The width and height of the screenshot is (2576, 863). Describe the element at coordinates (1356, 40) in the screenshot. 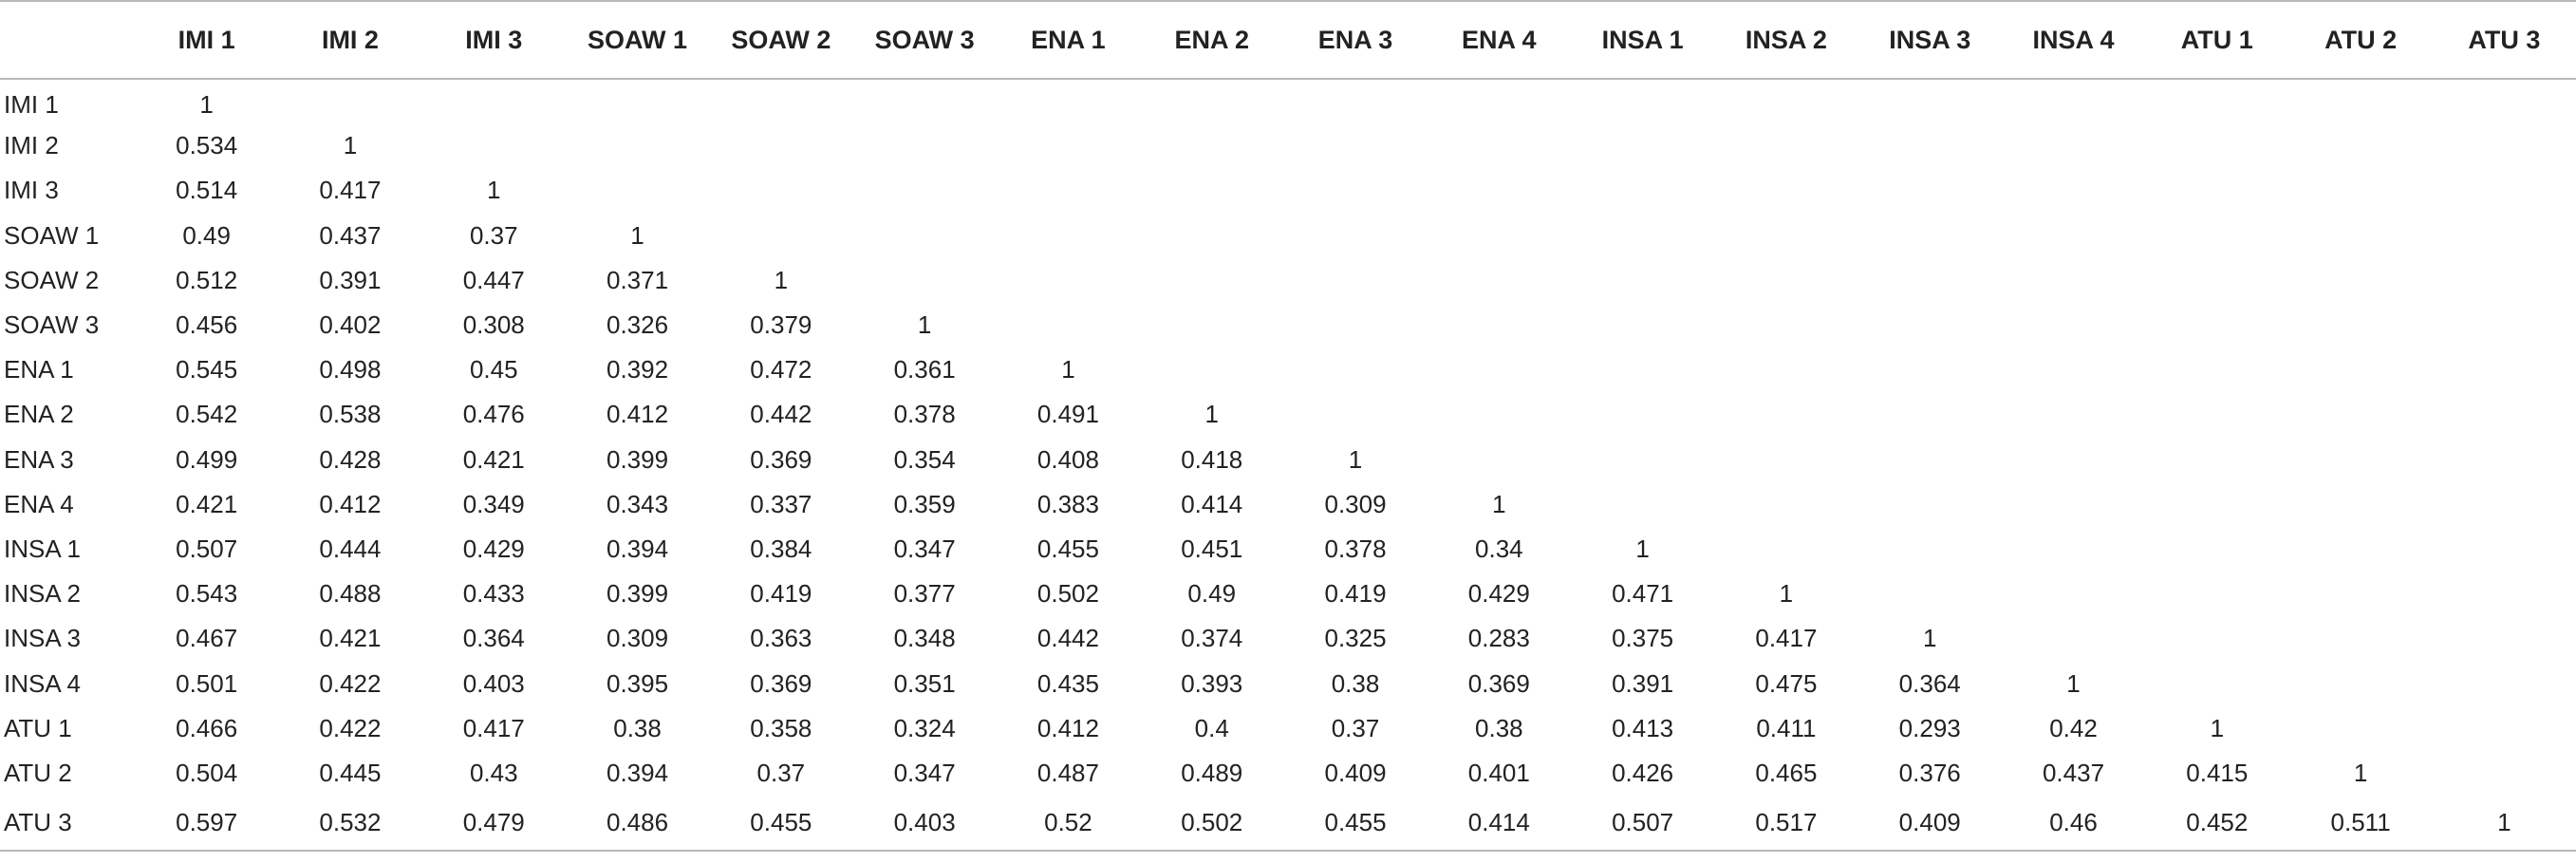

I see `column-header: ENA 3` at that location.